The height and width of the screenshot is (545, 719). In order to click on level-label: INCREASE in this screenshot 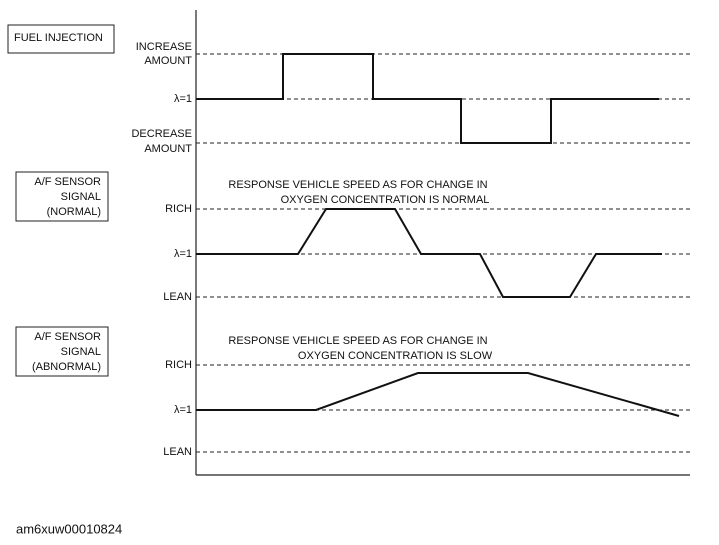, I will do `click(164, 47)`.